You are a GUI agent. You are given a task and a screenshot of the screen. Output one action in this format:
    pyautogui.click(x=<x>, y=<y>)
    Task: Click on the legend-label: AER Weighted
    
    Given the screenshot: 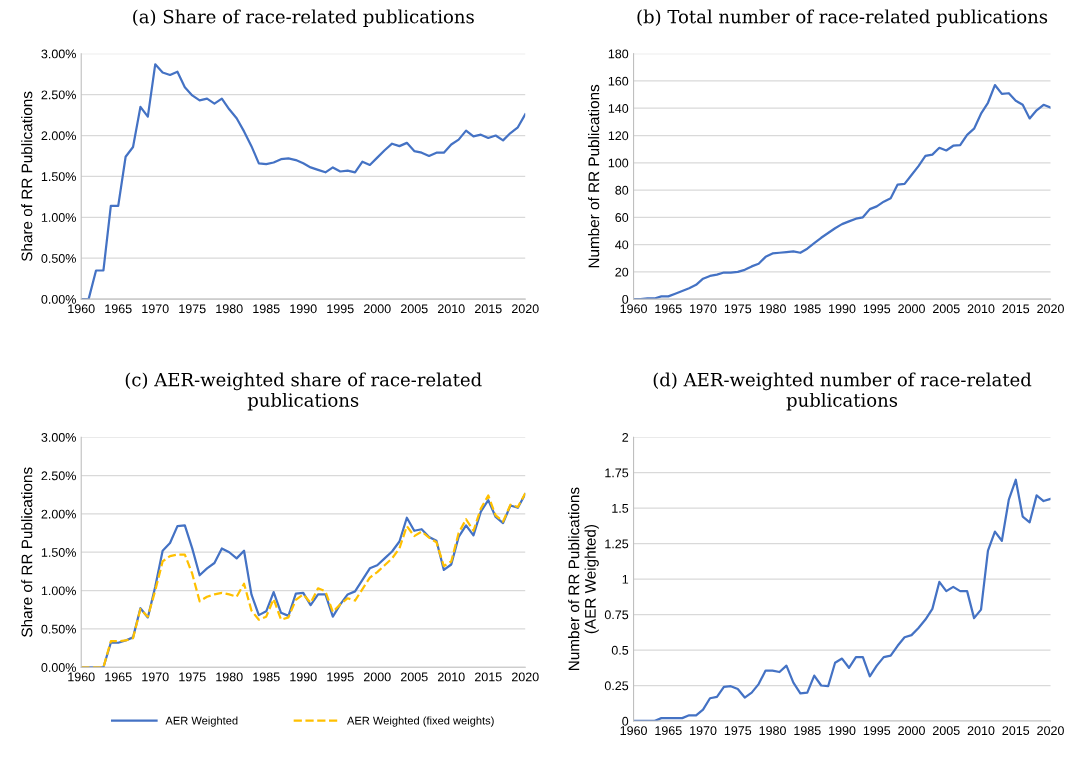 What is the action you would take?
    pyautogui.click(x=201, y=721)
    